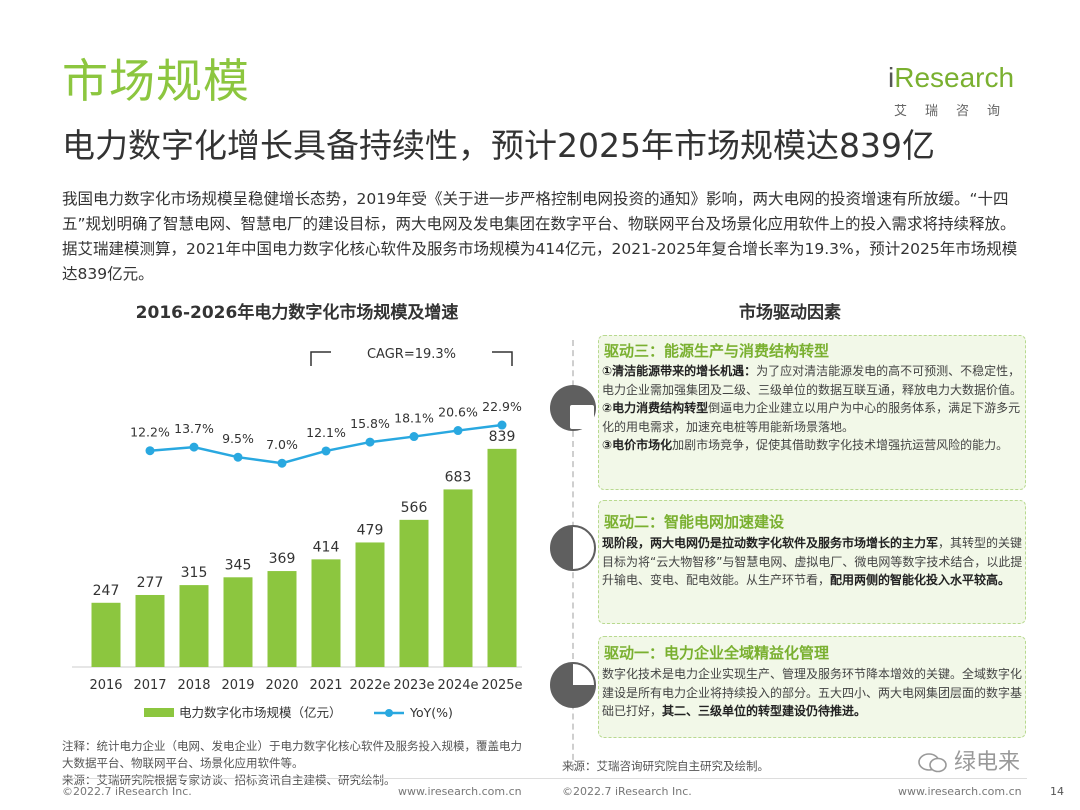  What do you see at coordinates (413, 685) in the screenshot?
I see `x-tick-label: 2023e` at bounding box center [413, 685].